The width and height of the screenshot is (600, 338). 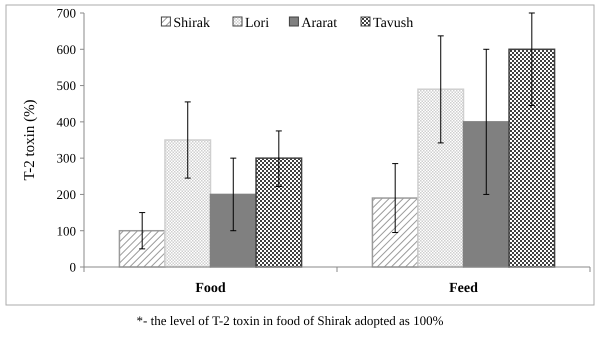 What do you see at coordinates (66, 194) in the screenshot?
I see `y-tick-label: 200` at bounding box center [66, 194].